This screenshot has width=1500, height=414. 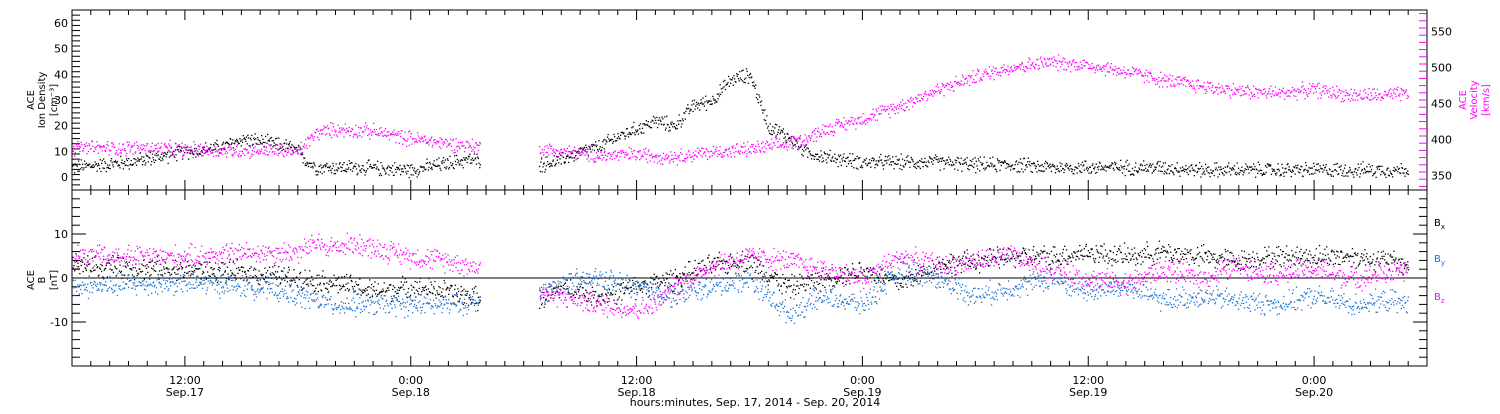 What do you see at coordinates (64, 278) in the screenshot?
I see `b-tick-label: 0` at bounding box center [64, 278].